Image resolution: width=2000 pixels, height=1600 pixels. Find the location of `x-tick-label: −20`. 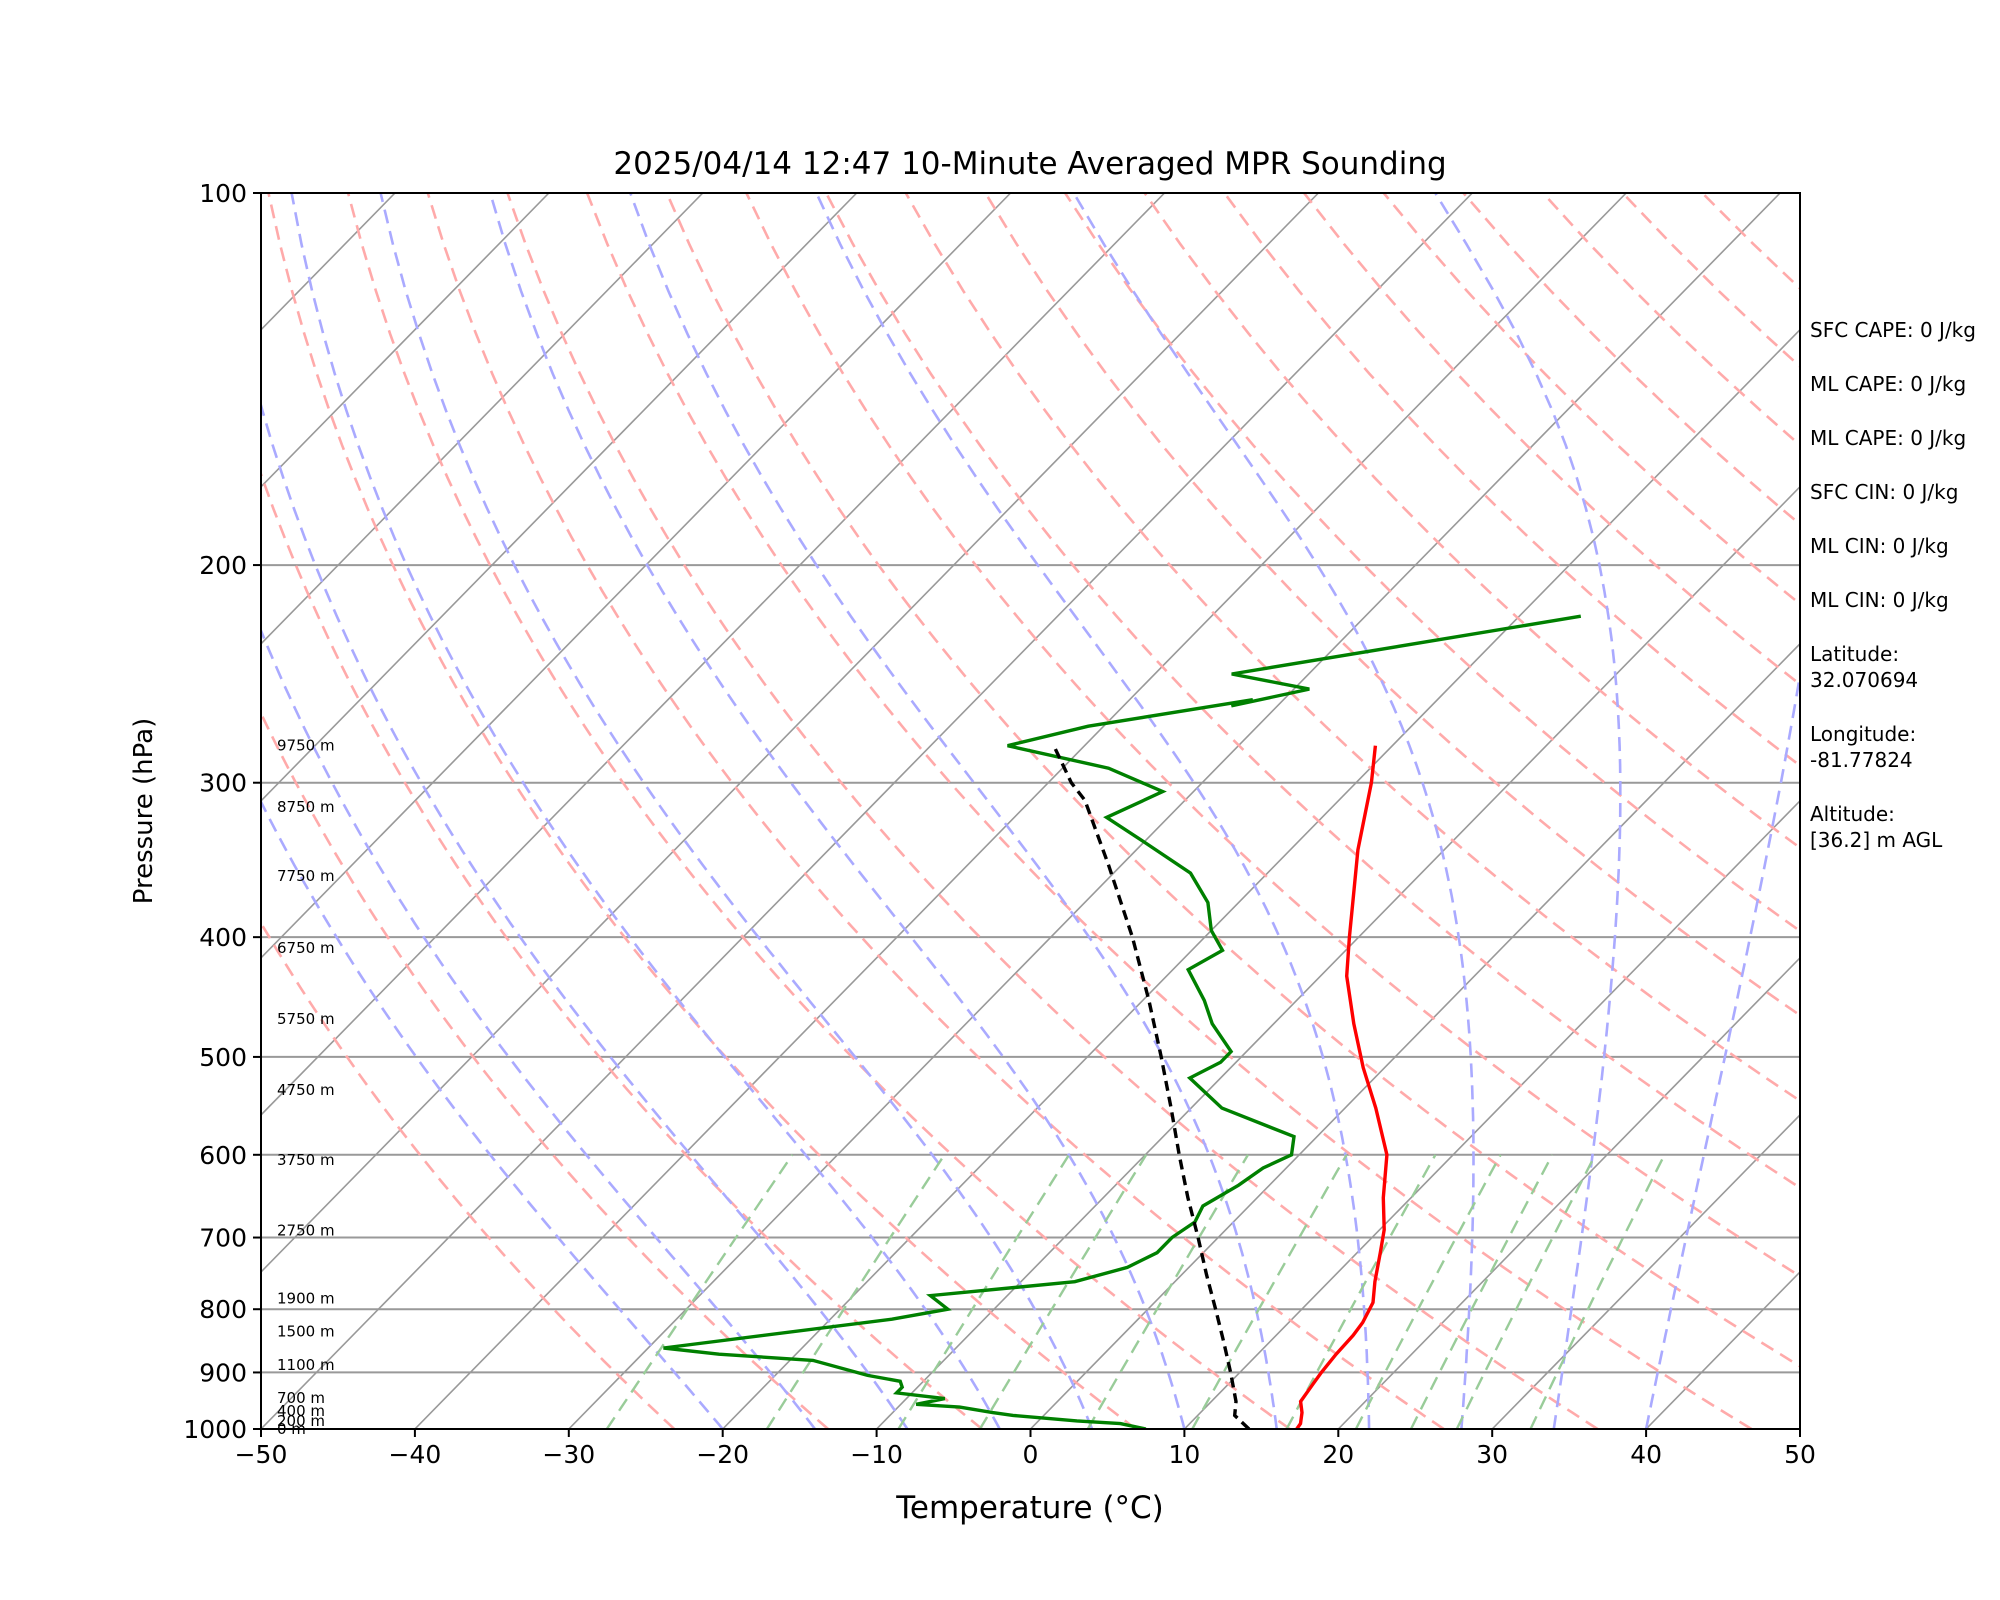

x-tick-label: −20 is located at coordinates (722, 1454).